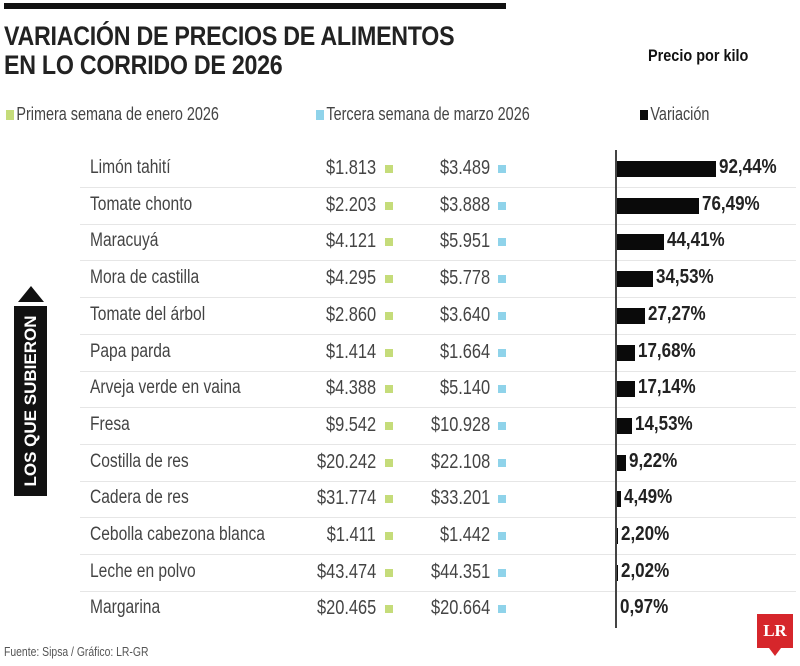 This screenshot has height=666, width=800. I want to click on table-row: Maracuyá $4.121 $5.951 44,41%, so click(438, 243).